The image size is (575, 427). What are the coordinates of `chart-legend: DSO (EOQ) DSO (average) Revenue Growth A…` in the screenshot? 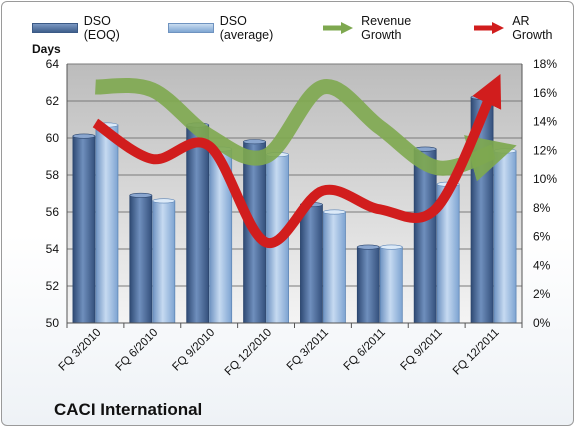 It's located at (302, 28).